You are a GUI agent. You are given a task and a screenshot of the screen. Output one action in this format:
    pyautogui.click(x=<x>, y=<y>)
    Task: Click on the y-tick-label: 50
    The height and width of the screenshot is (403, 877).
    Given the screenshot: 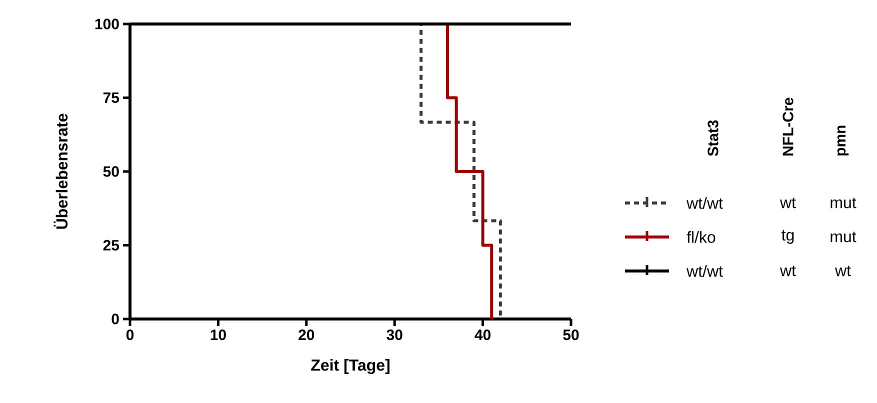 What is the action you would take?
    pyautogui.click(x=111, y=171)
    